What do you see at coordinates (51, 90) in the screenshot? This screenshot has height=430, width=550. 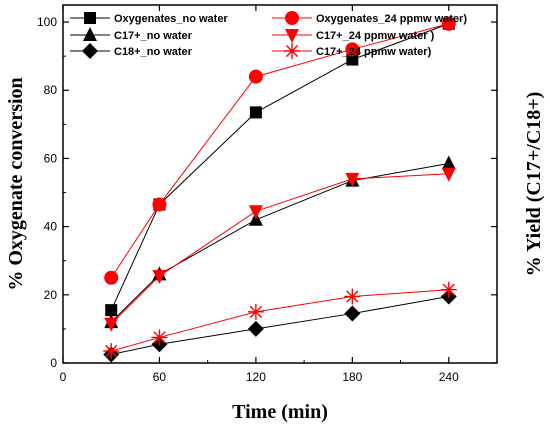 I see `y-tick-label: 80` at bounding box center [51, 90].